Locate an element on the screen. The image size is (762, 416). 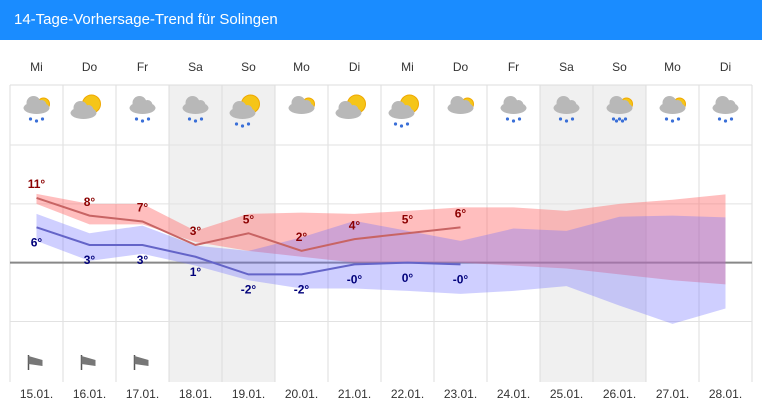
date-label: 28.01. is located at coordinates (725, 394).